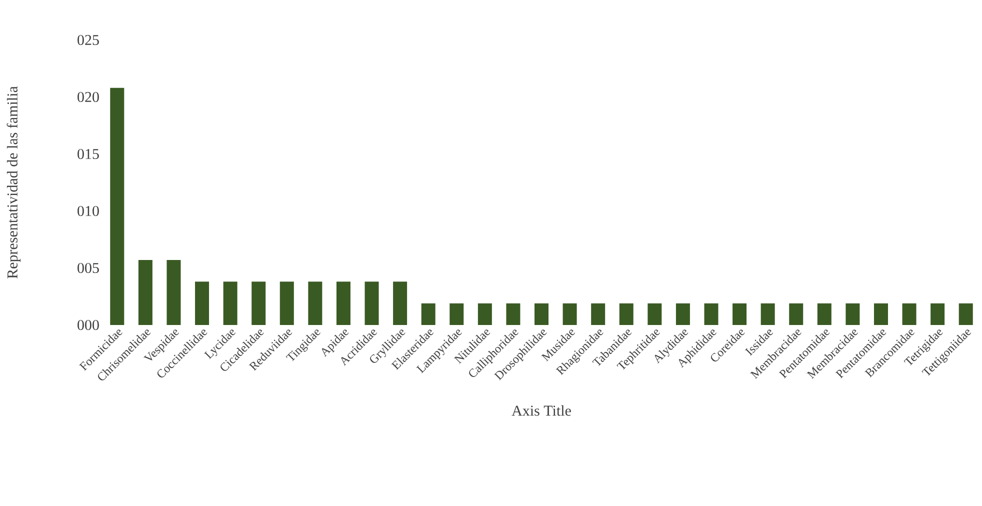 This screenshot has height=506, width=982. What do you see at coordinates (13, 182) in the screenshot?
I see `y-axis-title: Representatividad de las familia` at bounding box center [13, 182].